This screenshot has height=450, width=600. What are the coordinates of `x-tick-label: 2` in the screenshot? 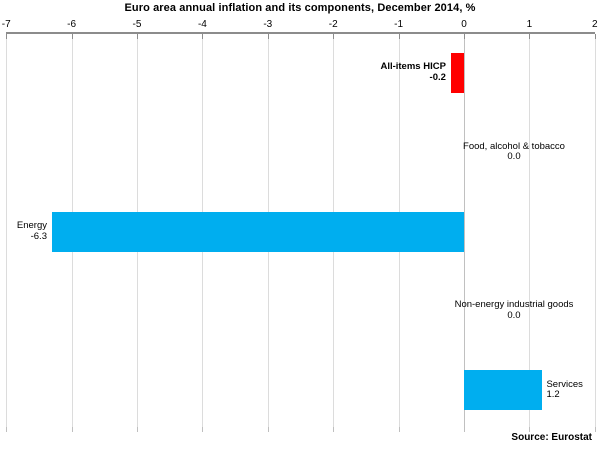 It's located at (595, 24).